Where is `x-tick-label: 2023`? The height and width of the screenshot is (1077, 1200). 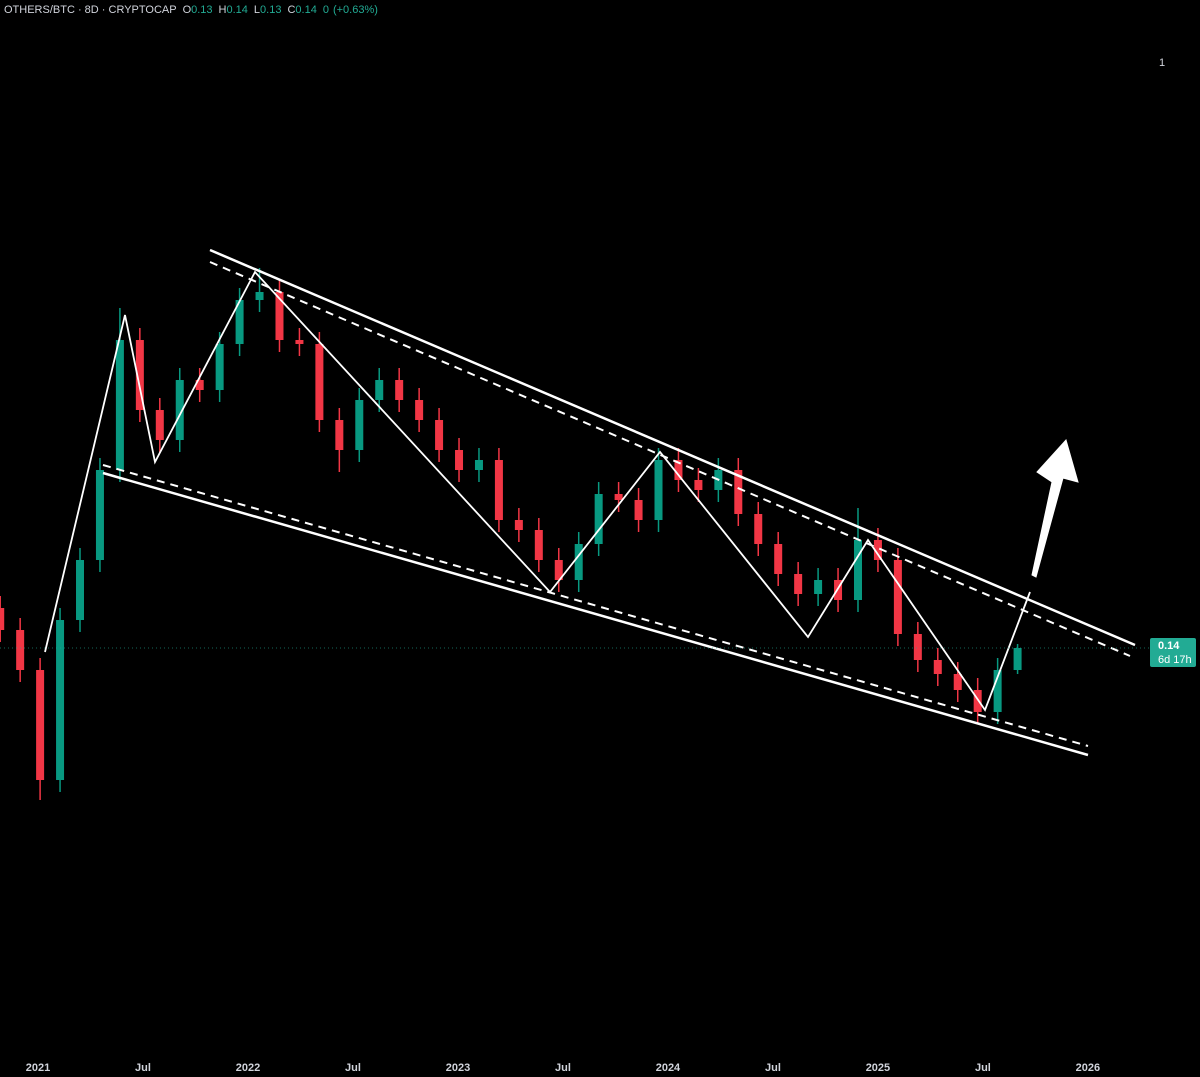
x-tick-label: 2023 is located at coordinates (458, 1068).